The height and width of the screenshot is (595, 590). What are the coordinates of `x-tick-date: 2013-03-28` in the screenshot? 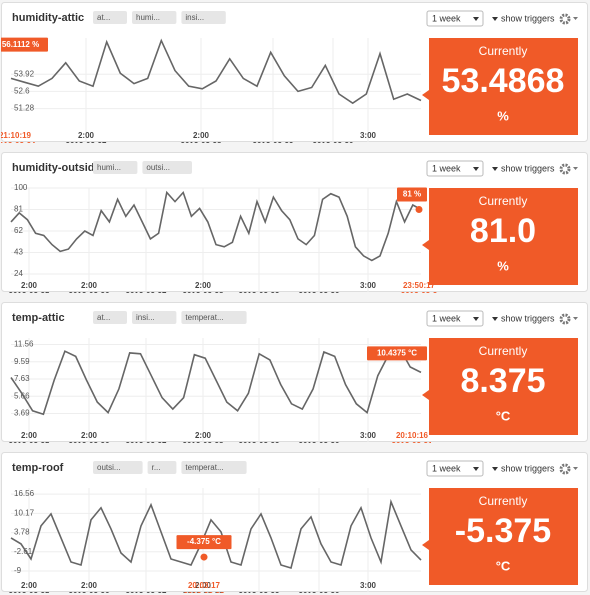 It's located at (203, 292).